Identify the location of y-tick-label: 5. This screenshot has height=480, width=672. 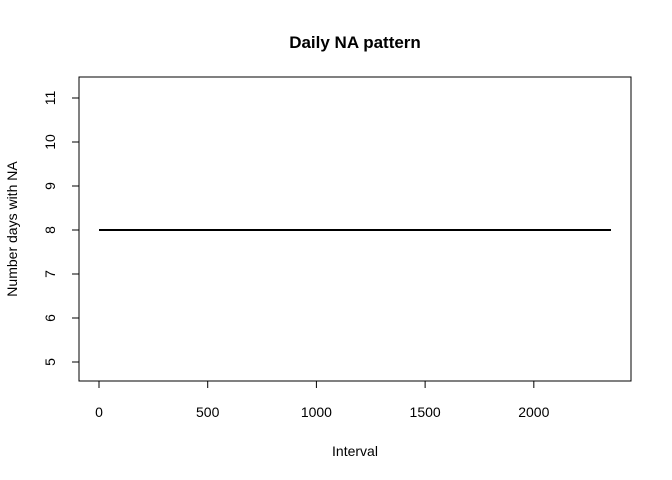
(50, 362).